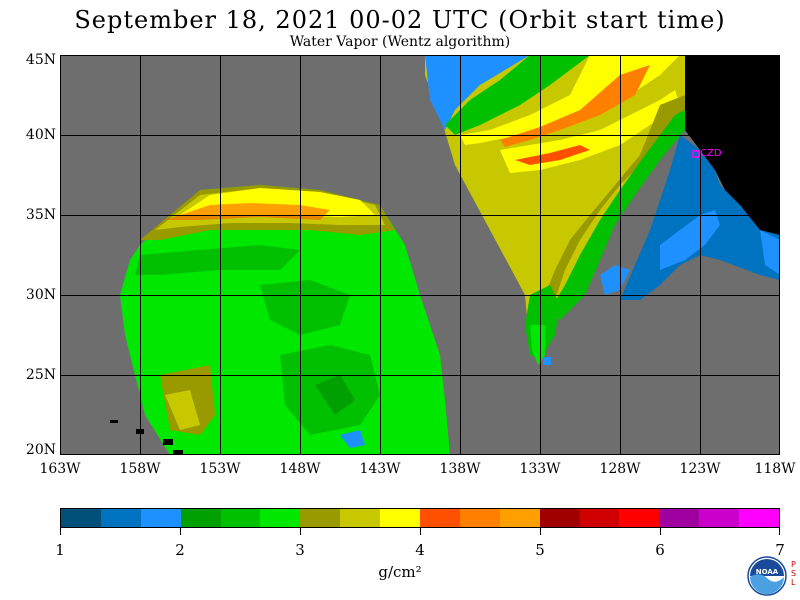 This screenshot has height=600, width=800. I want to click on lon-label-118w: 118W, so click(775, 469).